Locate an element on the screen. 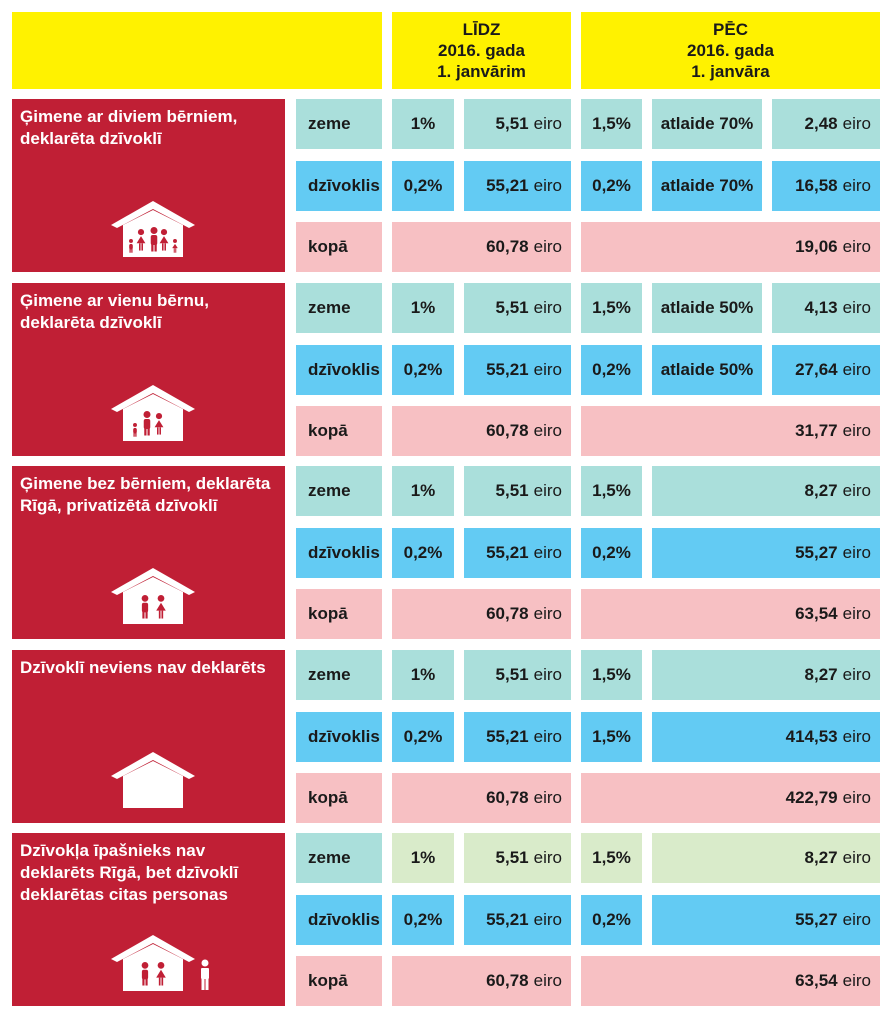  amount-after: 27,64 eiro is located at coordinates (826, 370).